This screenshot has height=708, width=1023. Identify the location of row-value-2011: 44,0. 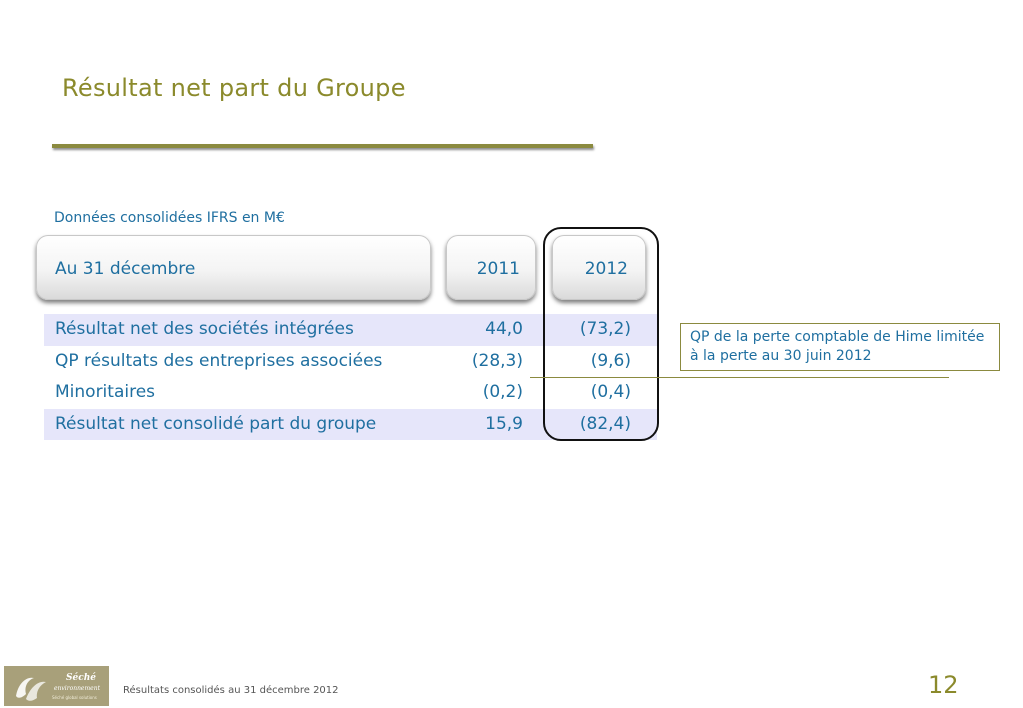
(504, 329).